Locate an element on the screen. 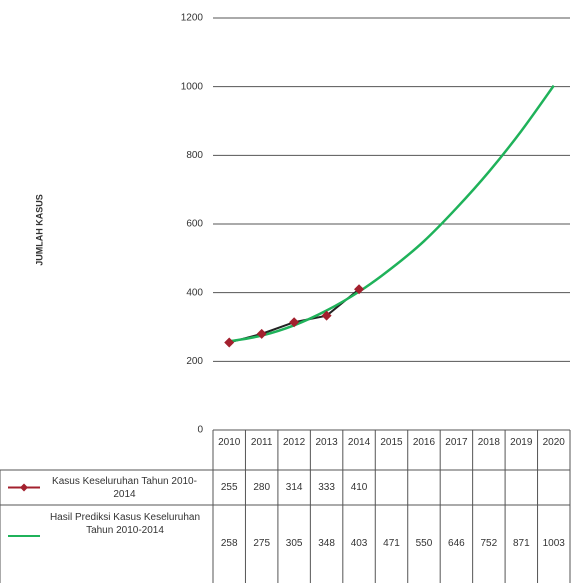 This screenshot has width=572, height=583. data-table-value: 314 is located at coordinates (294, 487).